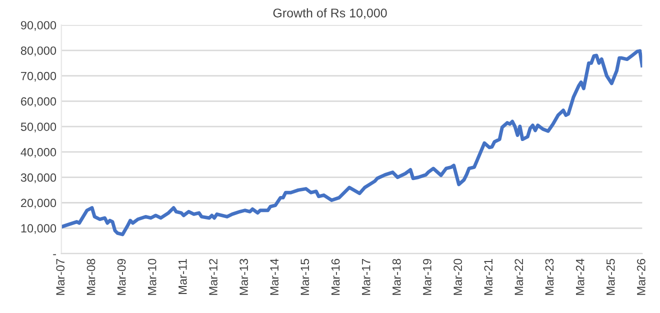 The width and height of the screenshot is (660, 313). Describe the element at coordinates (330, 13) in the screenshot. I see `chart-title: Growth of Rs 10,000` at that location.